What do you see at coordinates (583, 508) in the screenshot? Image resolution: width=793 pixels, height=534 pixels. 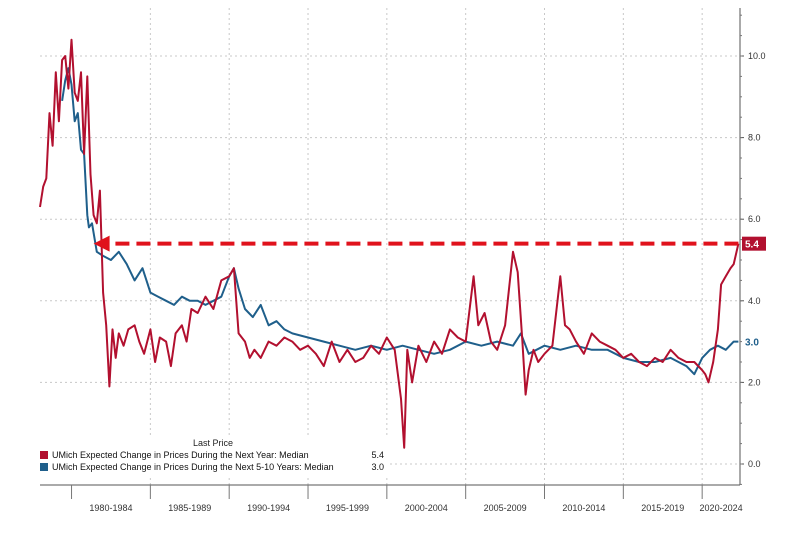 I see `x-period-label: 2010-2014` at bounding box center [583, 508].